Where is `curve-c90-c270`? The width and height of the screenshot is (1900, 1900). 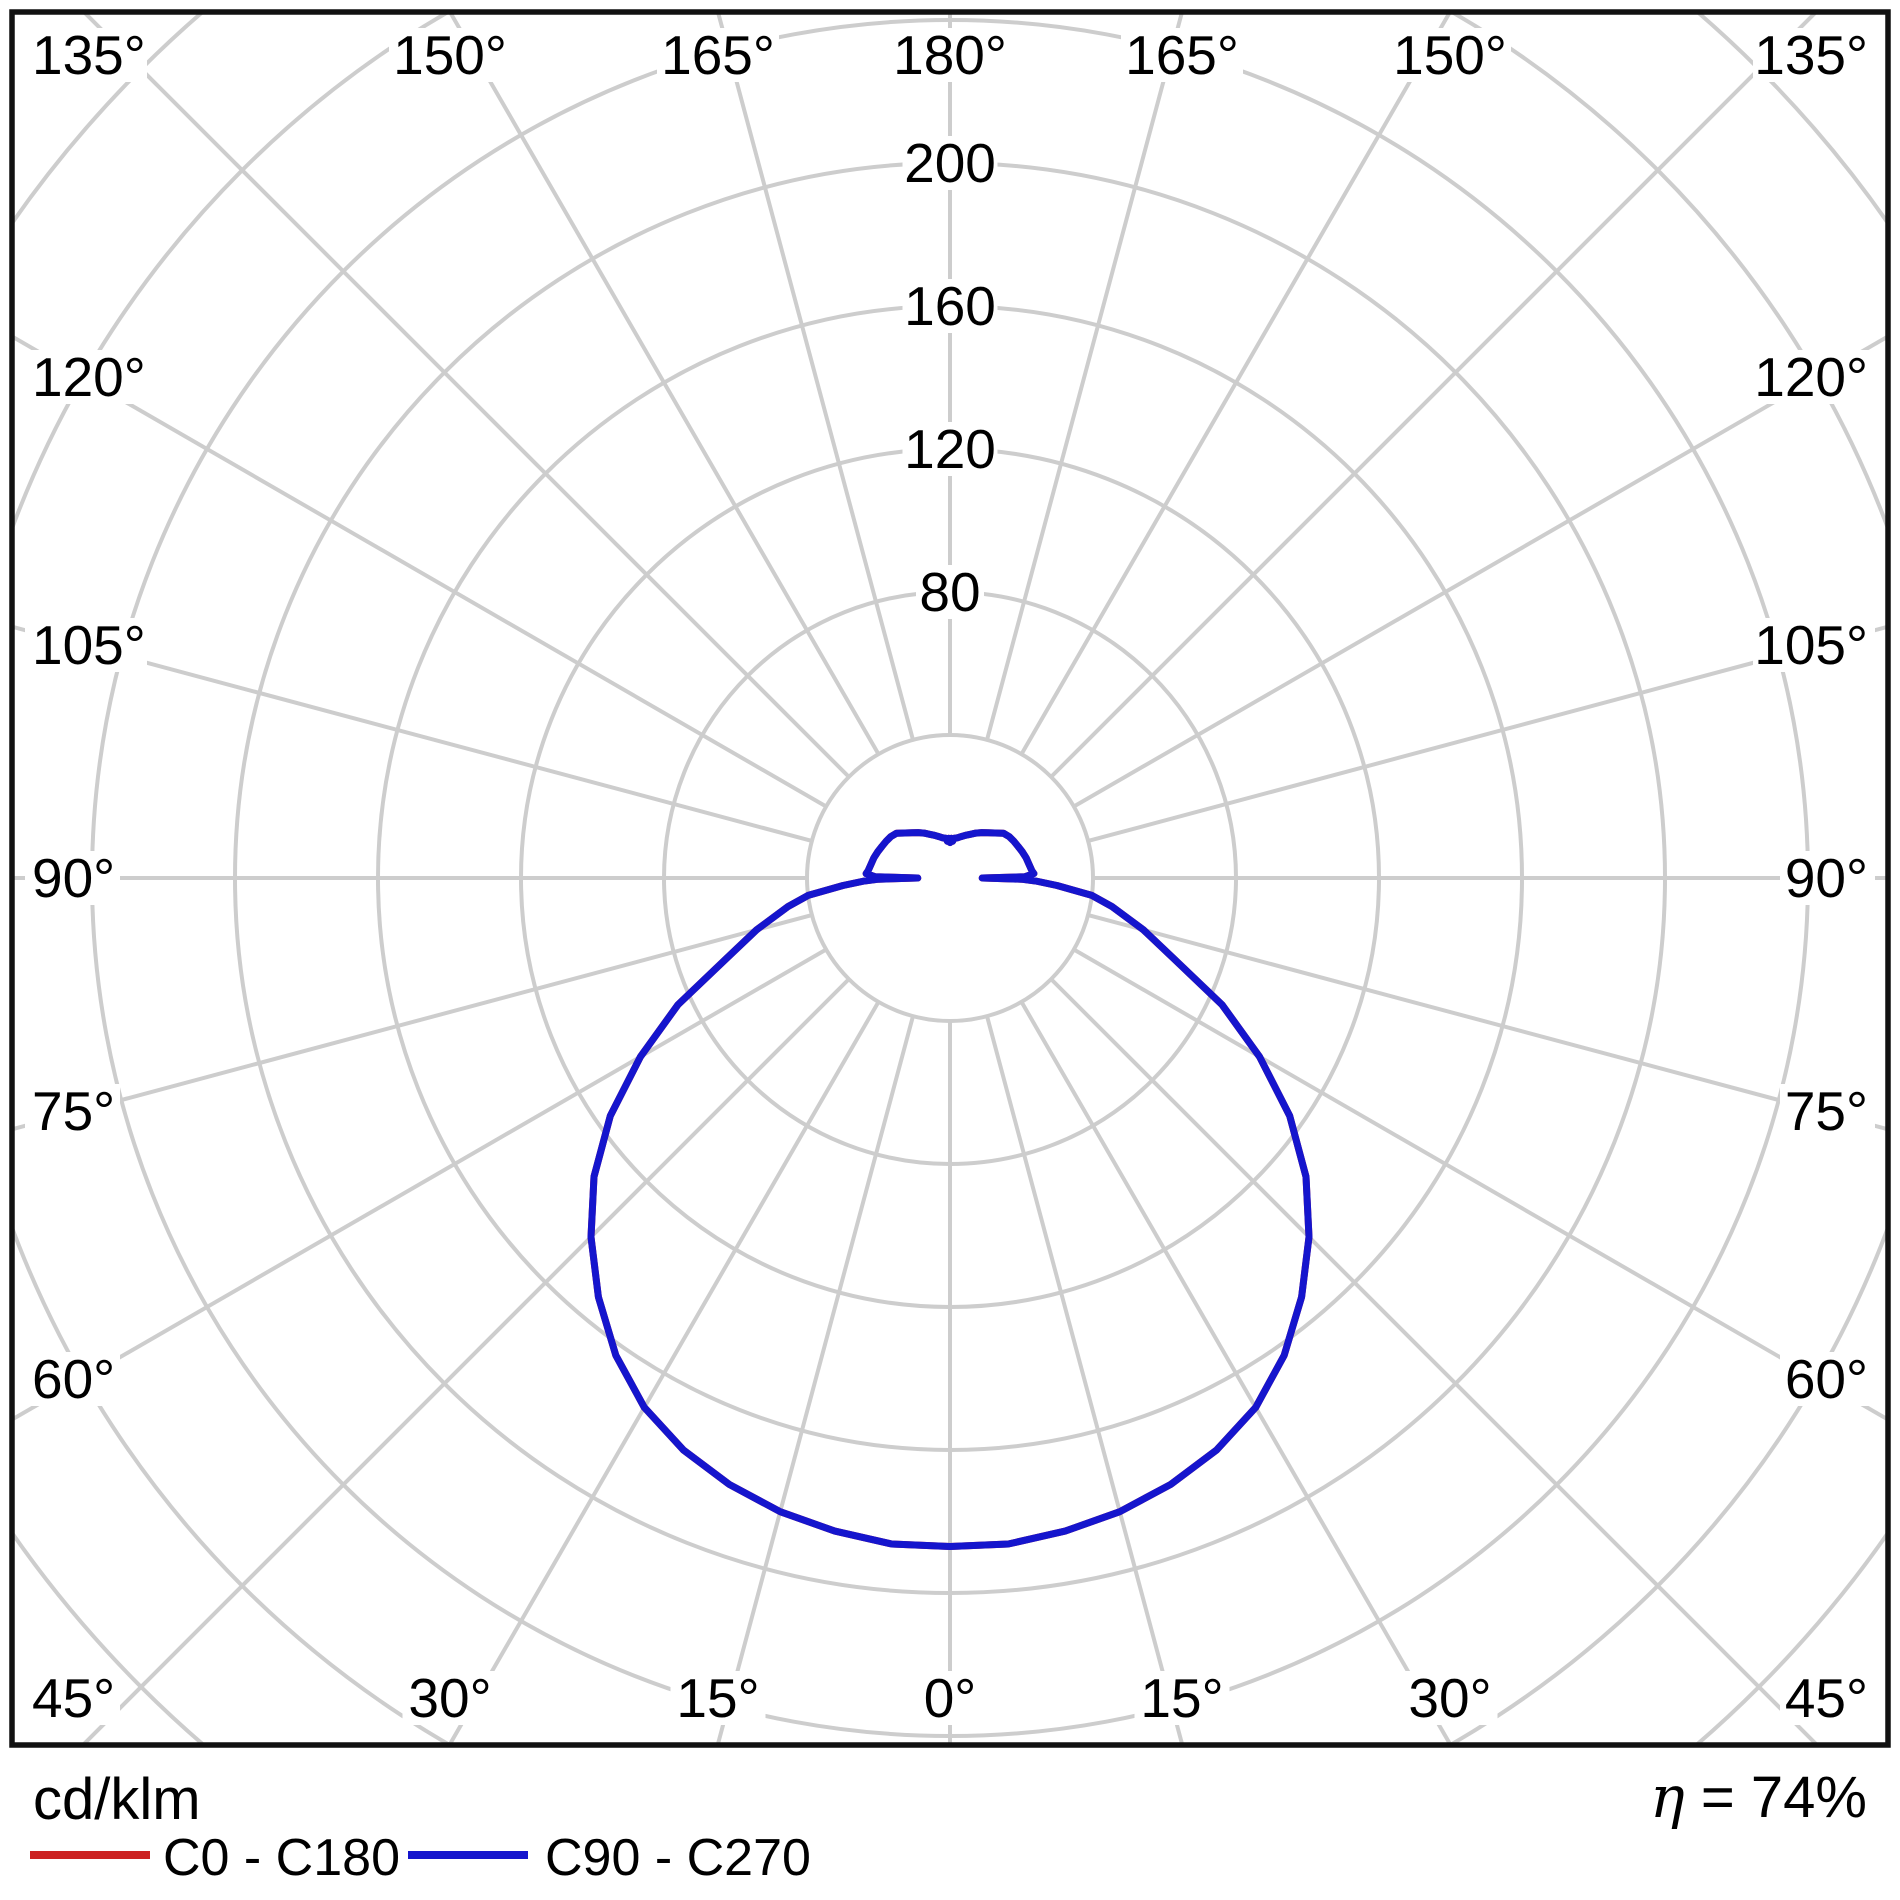 curve-c90-c270 is located at coordinates (950, 1189).